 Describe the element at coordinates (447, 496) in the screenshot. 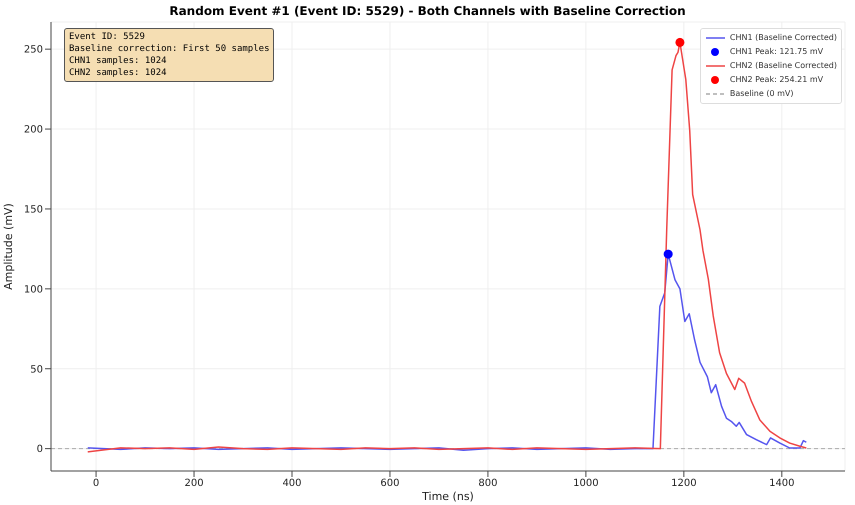

I see `x-axis-title: Time (ns)` at that location.